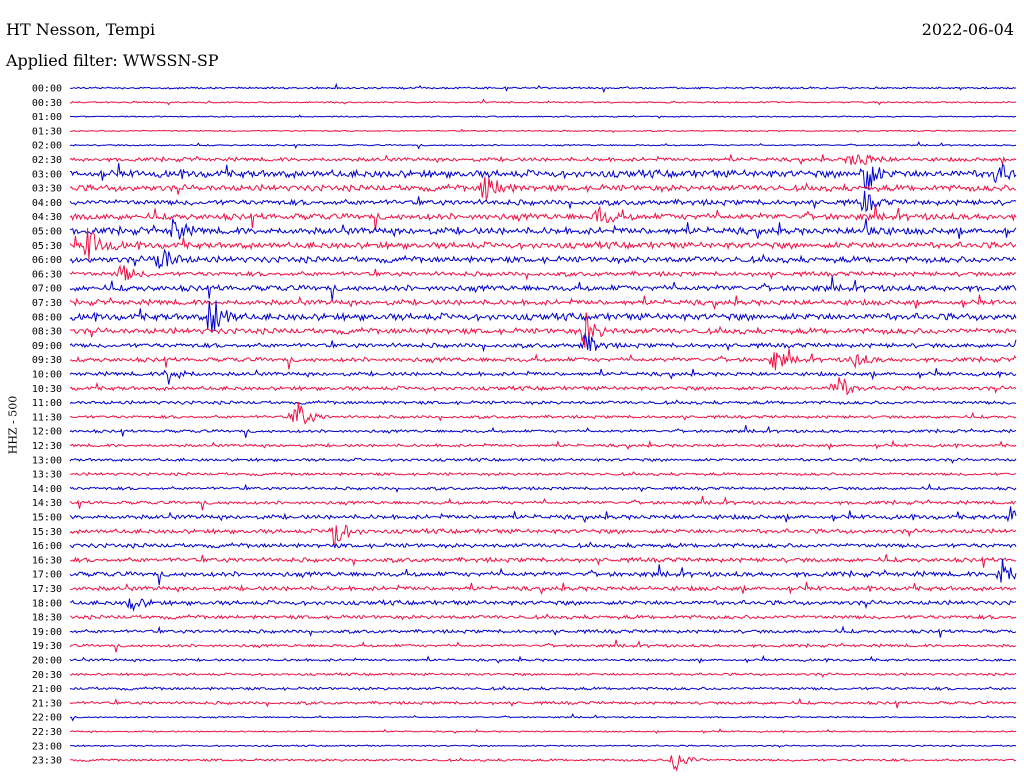 The width and height of the screenshot is (1024, 780). I want to click on row-time-label: 15:30, so click(47, 532).